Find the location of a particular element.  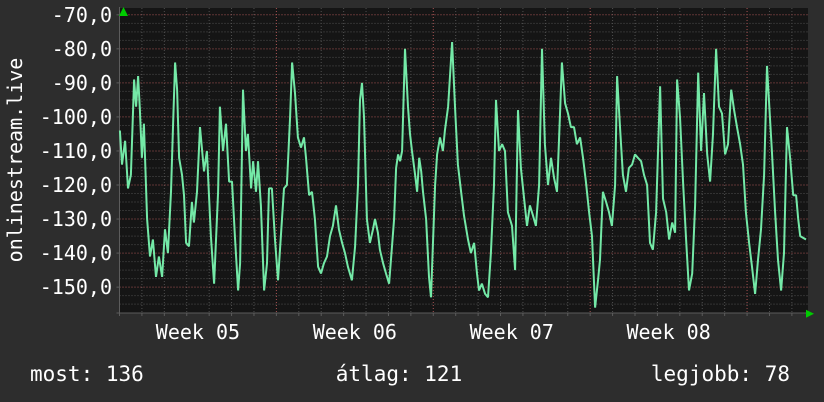

y-tick-label: -70,0 is located at coordinates (82, 15).